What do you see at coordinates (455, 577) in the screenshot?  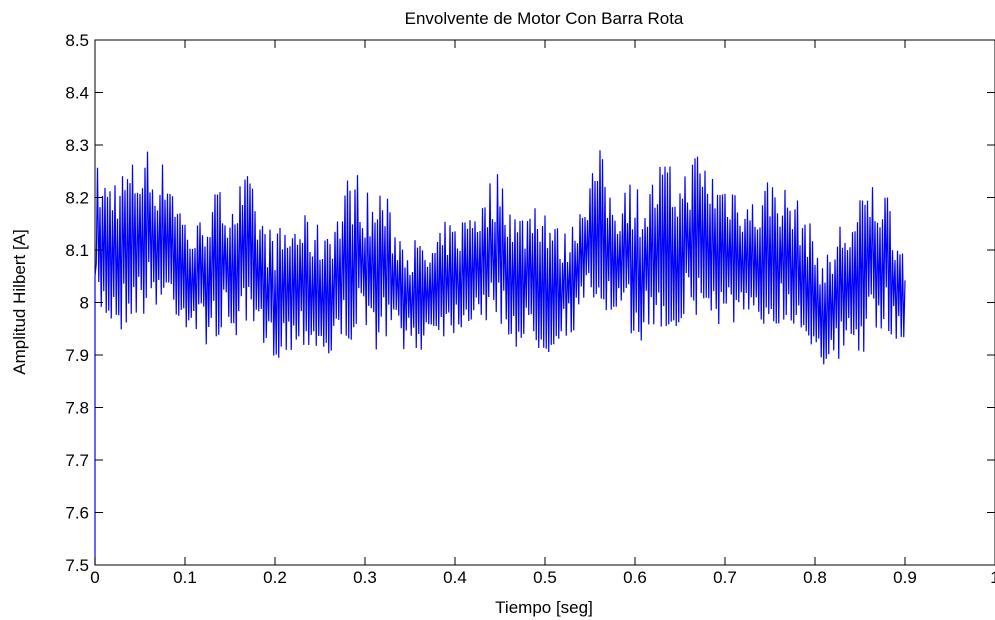 I see `x-tick-label: 0.4` at bounding box center [455, 577].